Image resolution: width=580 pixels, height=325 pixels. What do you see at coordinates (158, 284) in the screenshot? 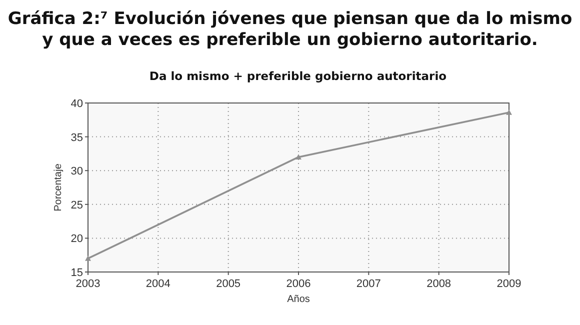
I see `x-tick-label: 2004` at bounding box center [158, 284].